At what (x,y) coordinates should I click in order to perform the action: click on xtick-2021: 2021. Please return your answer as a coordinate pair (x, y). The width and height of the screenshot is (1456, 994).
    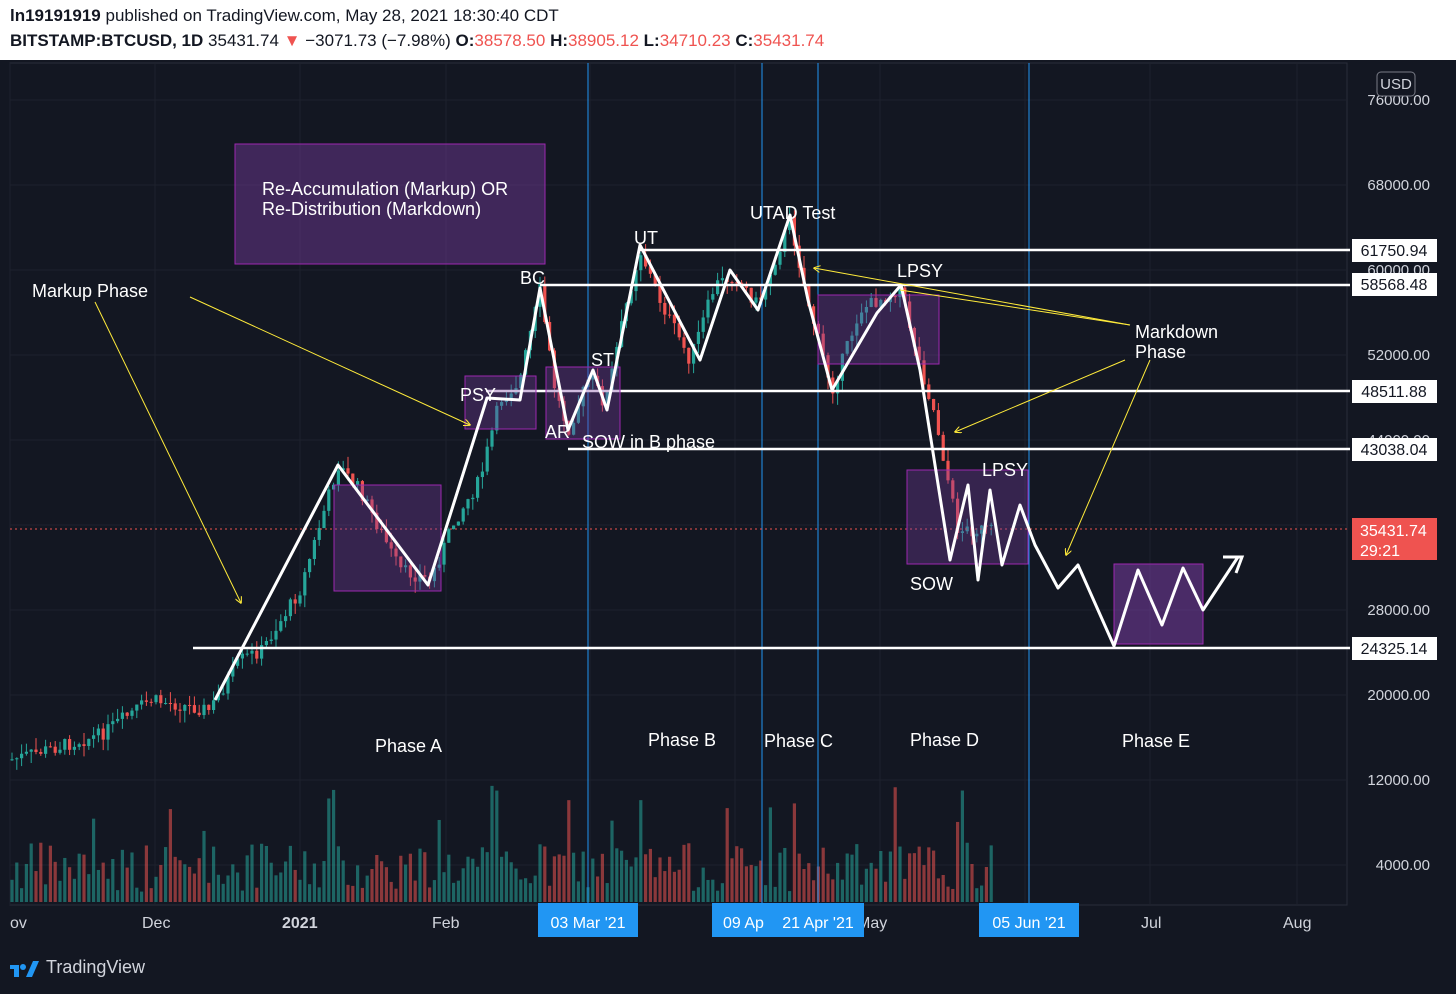
    Looking at the image, I should click on (300, 923).